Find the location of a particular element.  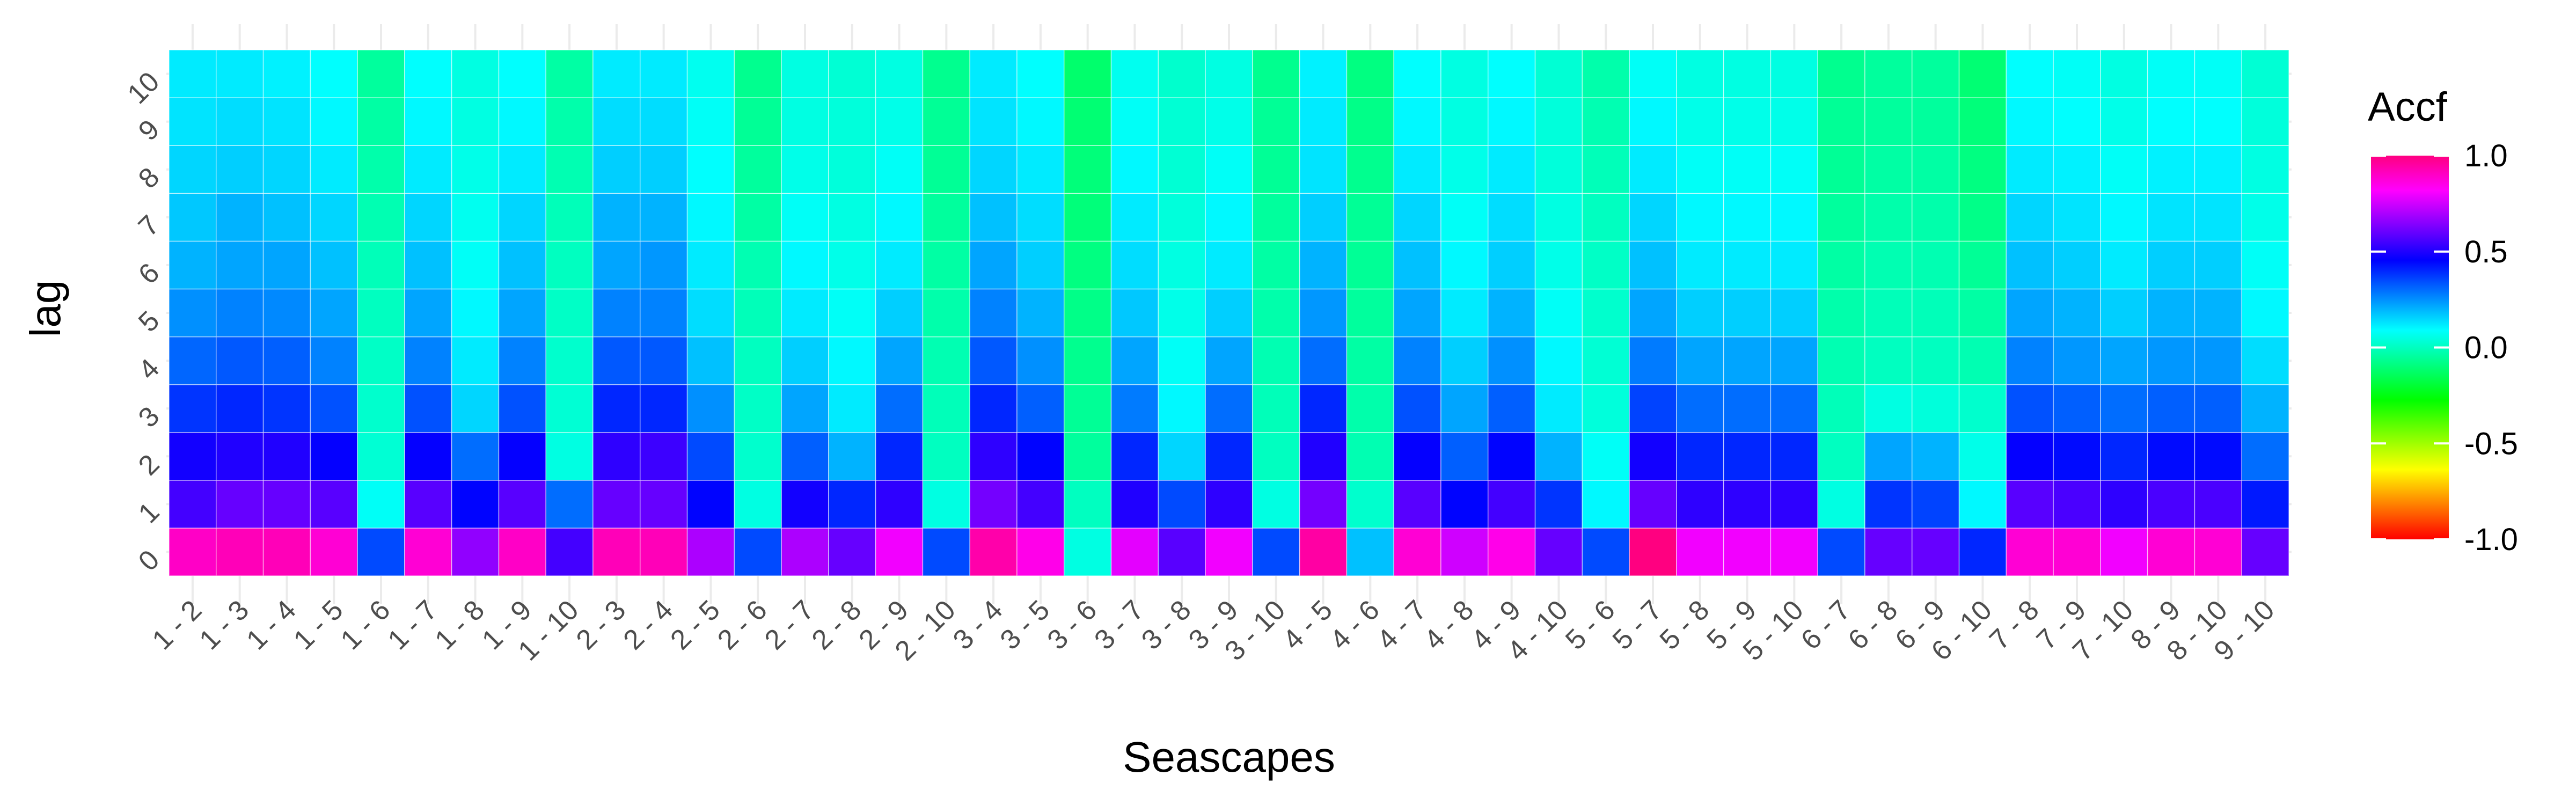

legend-tick-label: -1.0 is located at coordinates (2491, 539).